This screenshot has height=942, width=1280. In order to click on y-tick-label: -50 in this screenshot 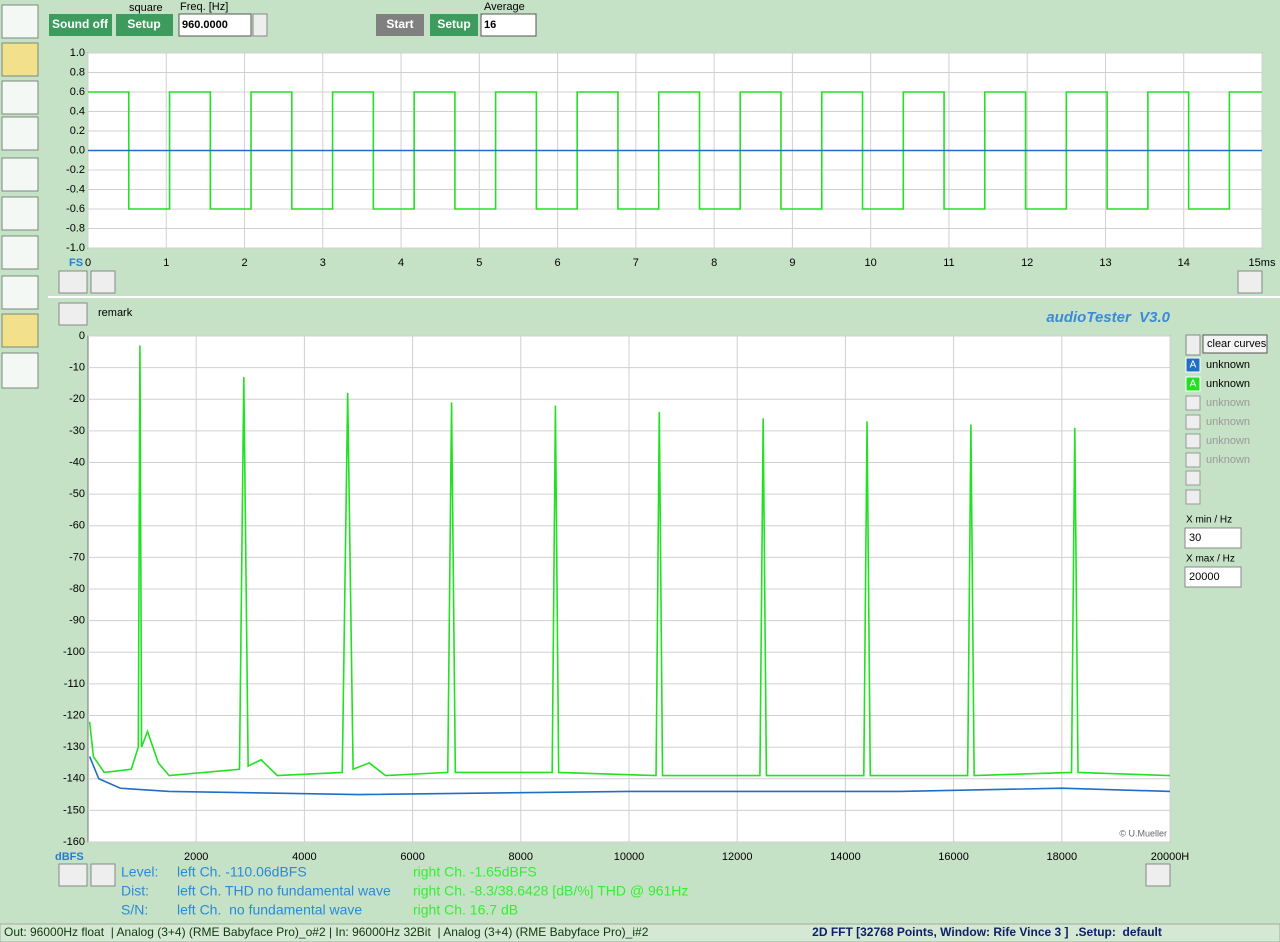, I will do `click(77, 494)`.